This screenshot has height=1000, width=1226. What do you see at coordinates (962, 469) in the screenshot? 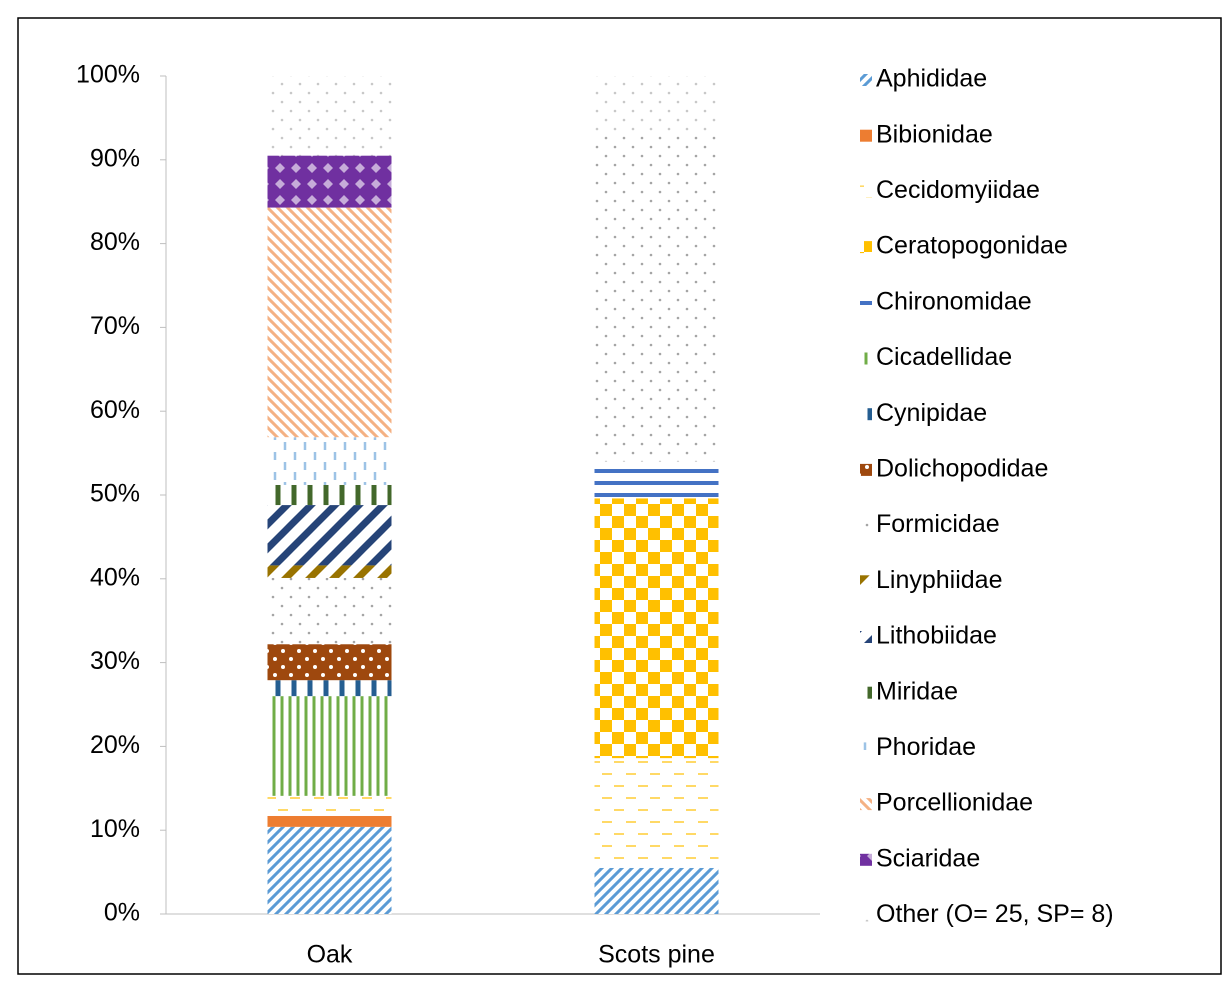
I see `legend-label: Dolichopodidae` at bounding box center [962, 469].